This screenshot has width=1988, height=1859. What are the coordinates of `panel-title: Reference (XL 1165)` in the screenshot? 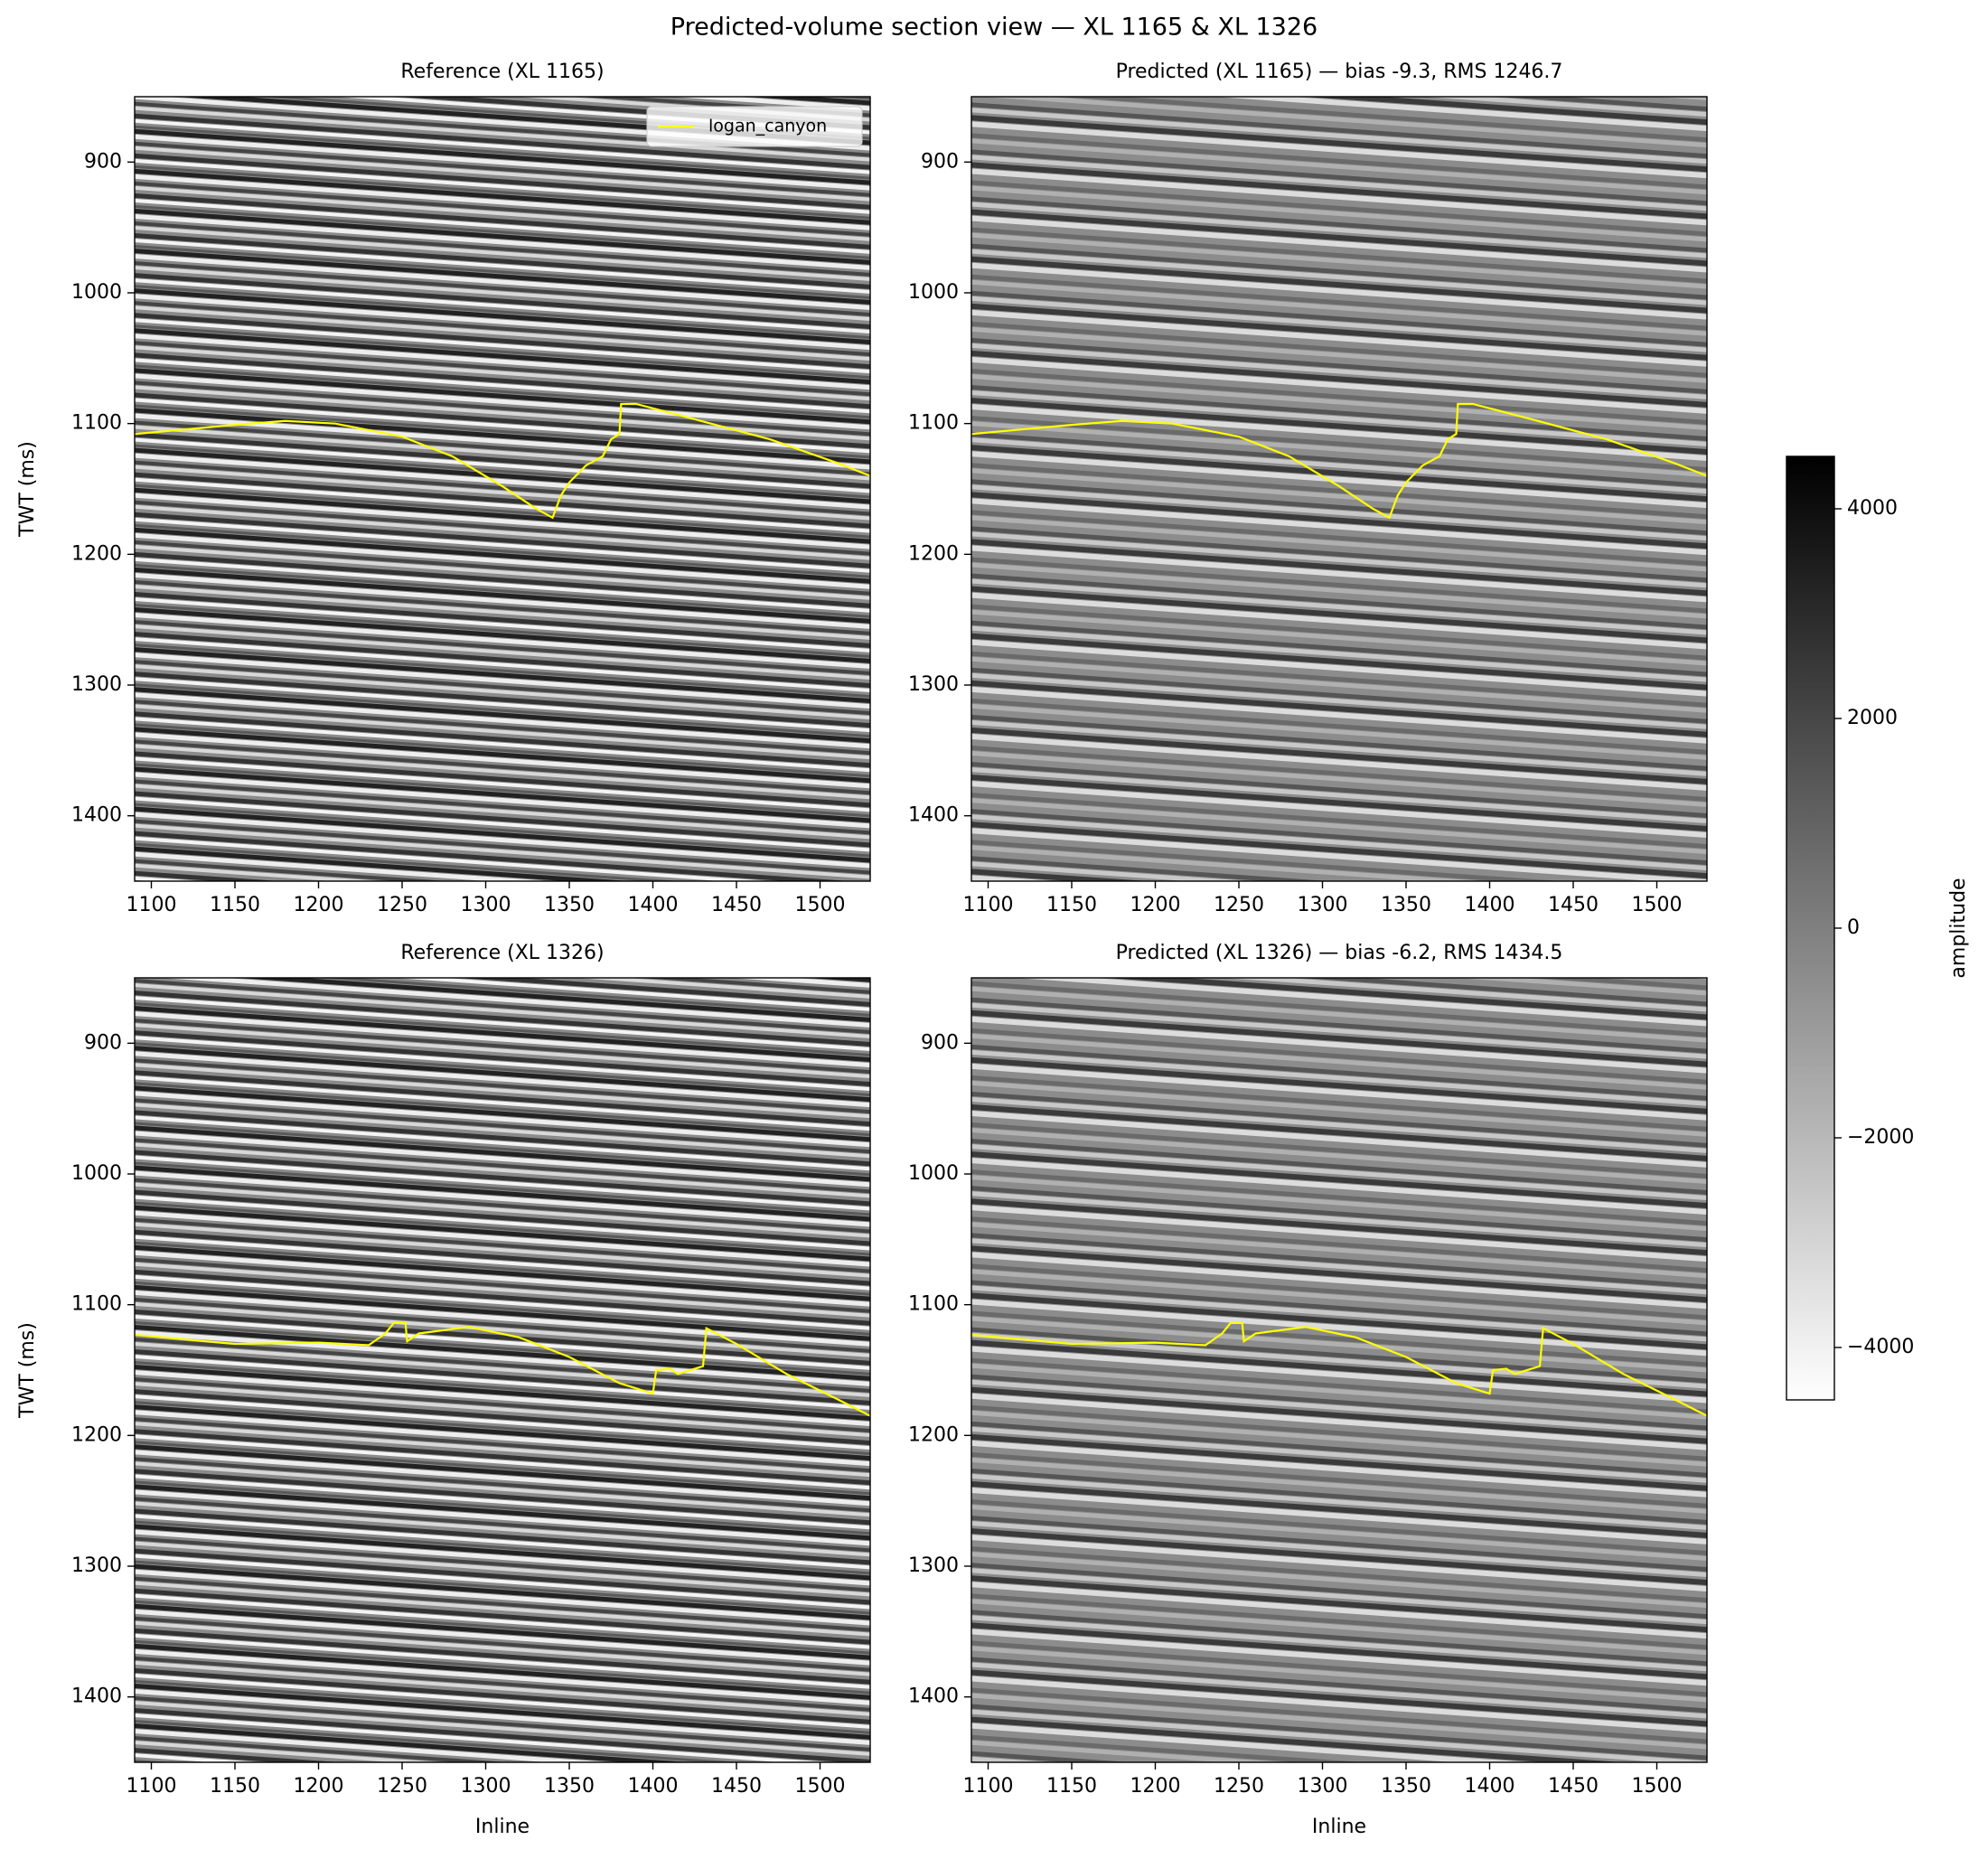 It's located at (502, 72).